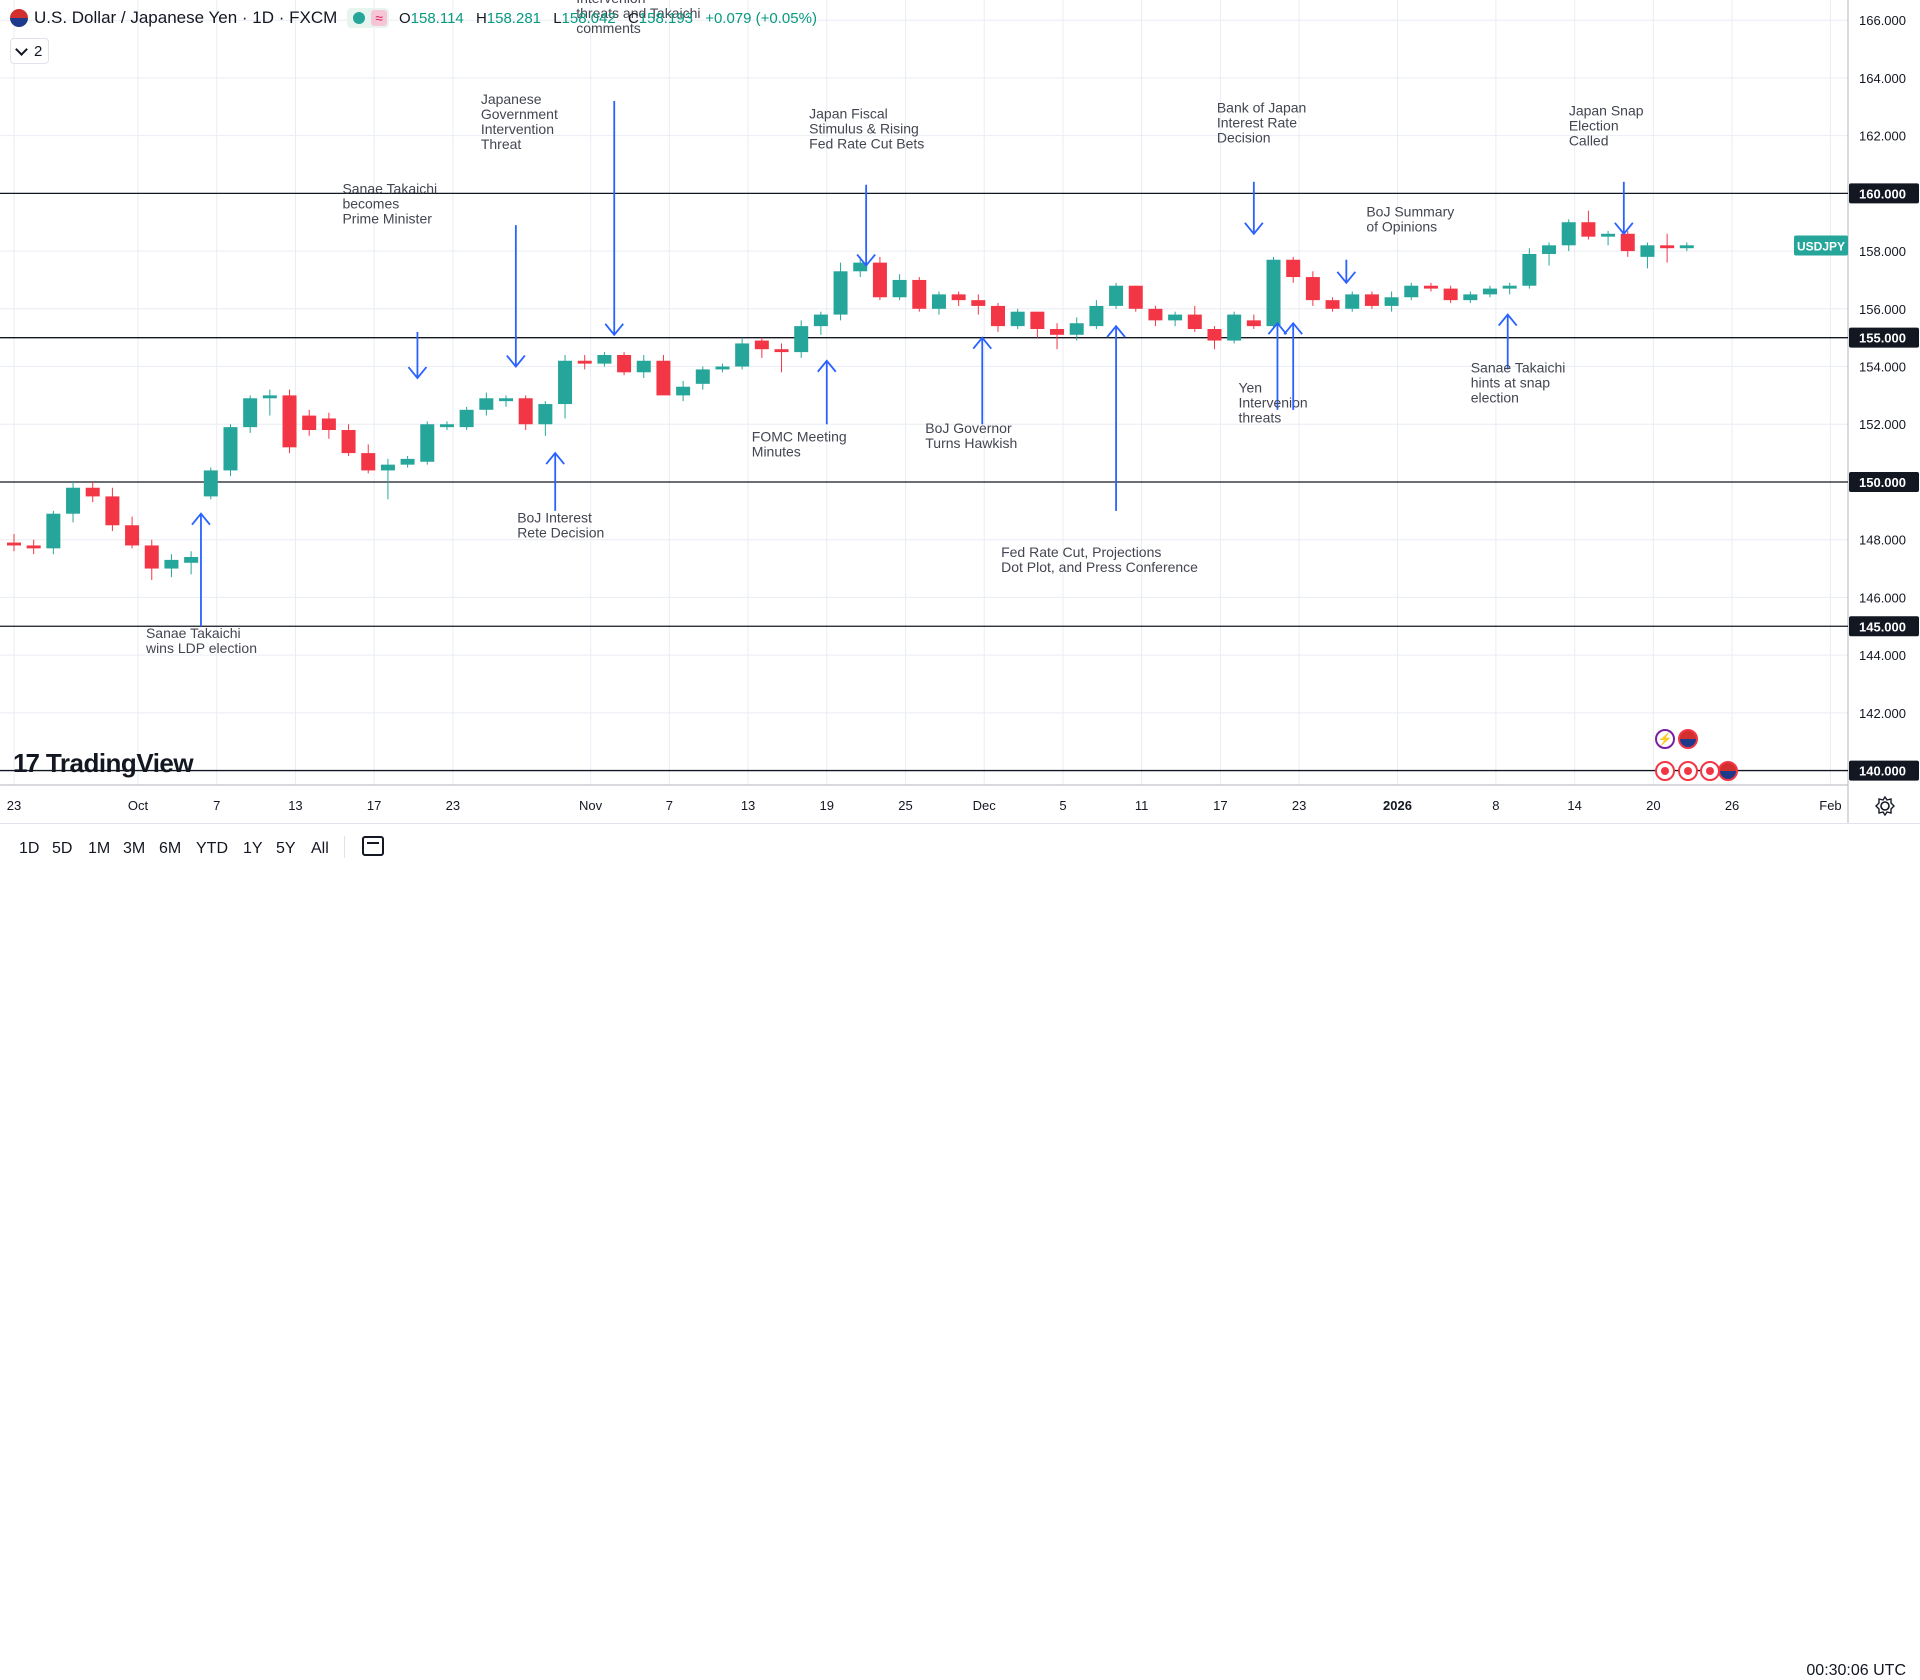 The image size is (1920, 1680). Describe the element at coordinates (666, 18) in the screenshot. I see `close-value: 158.193` at that location.